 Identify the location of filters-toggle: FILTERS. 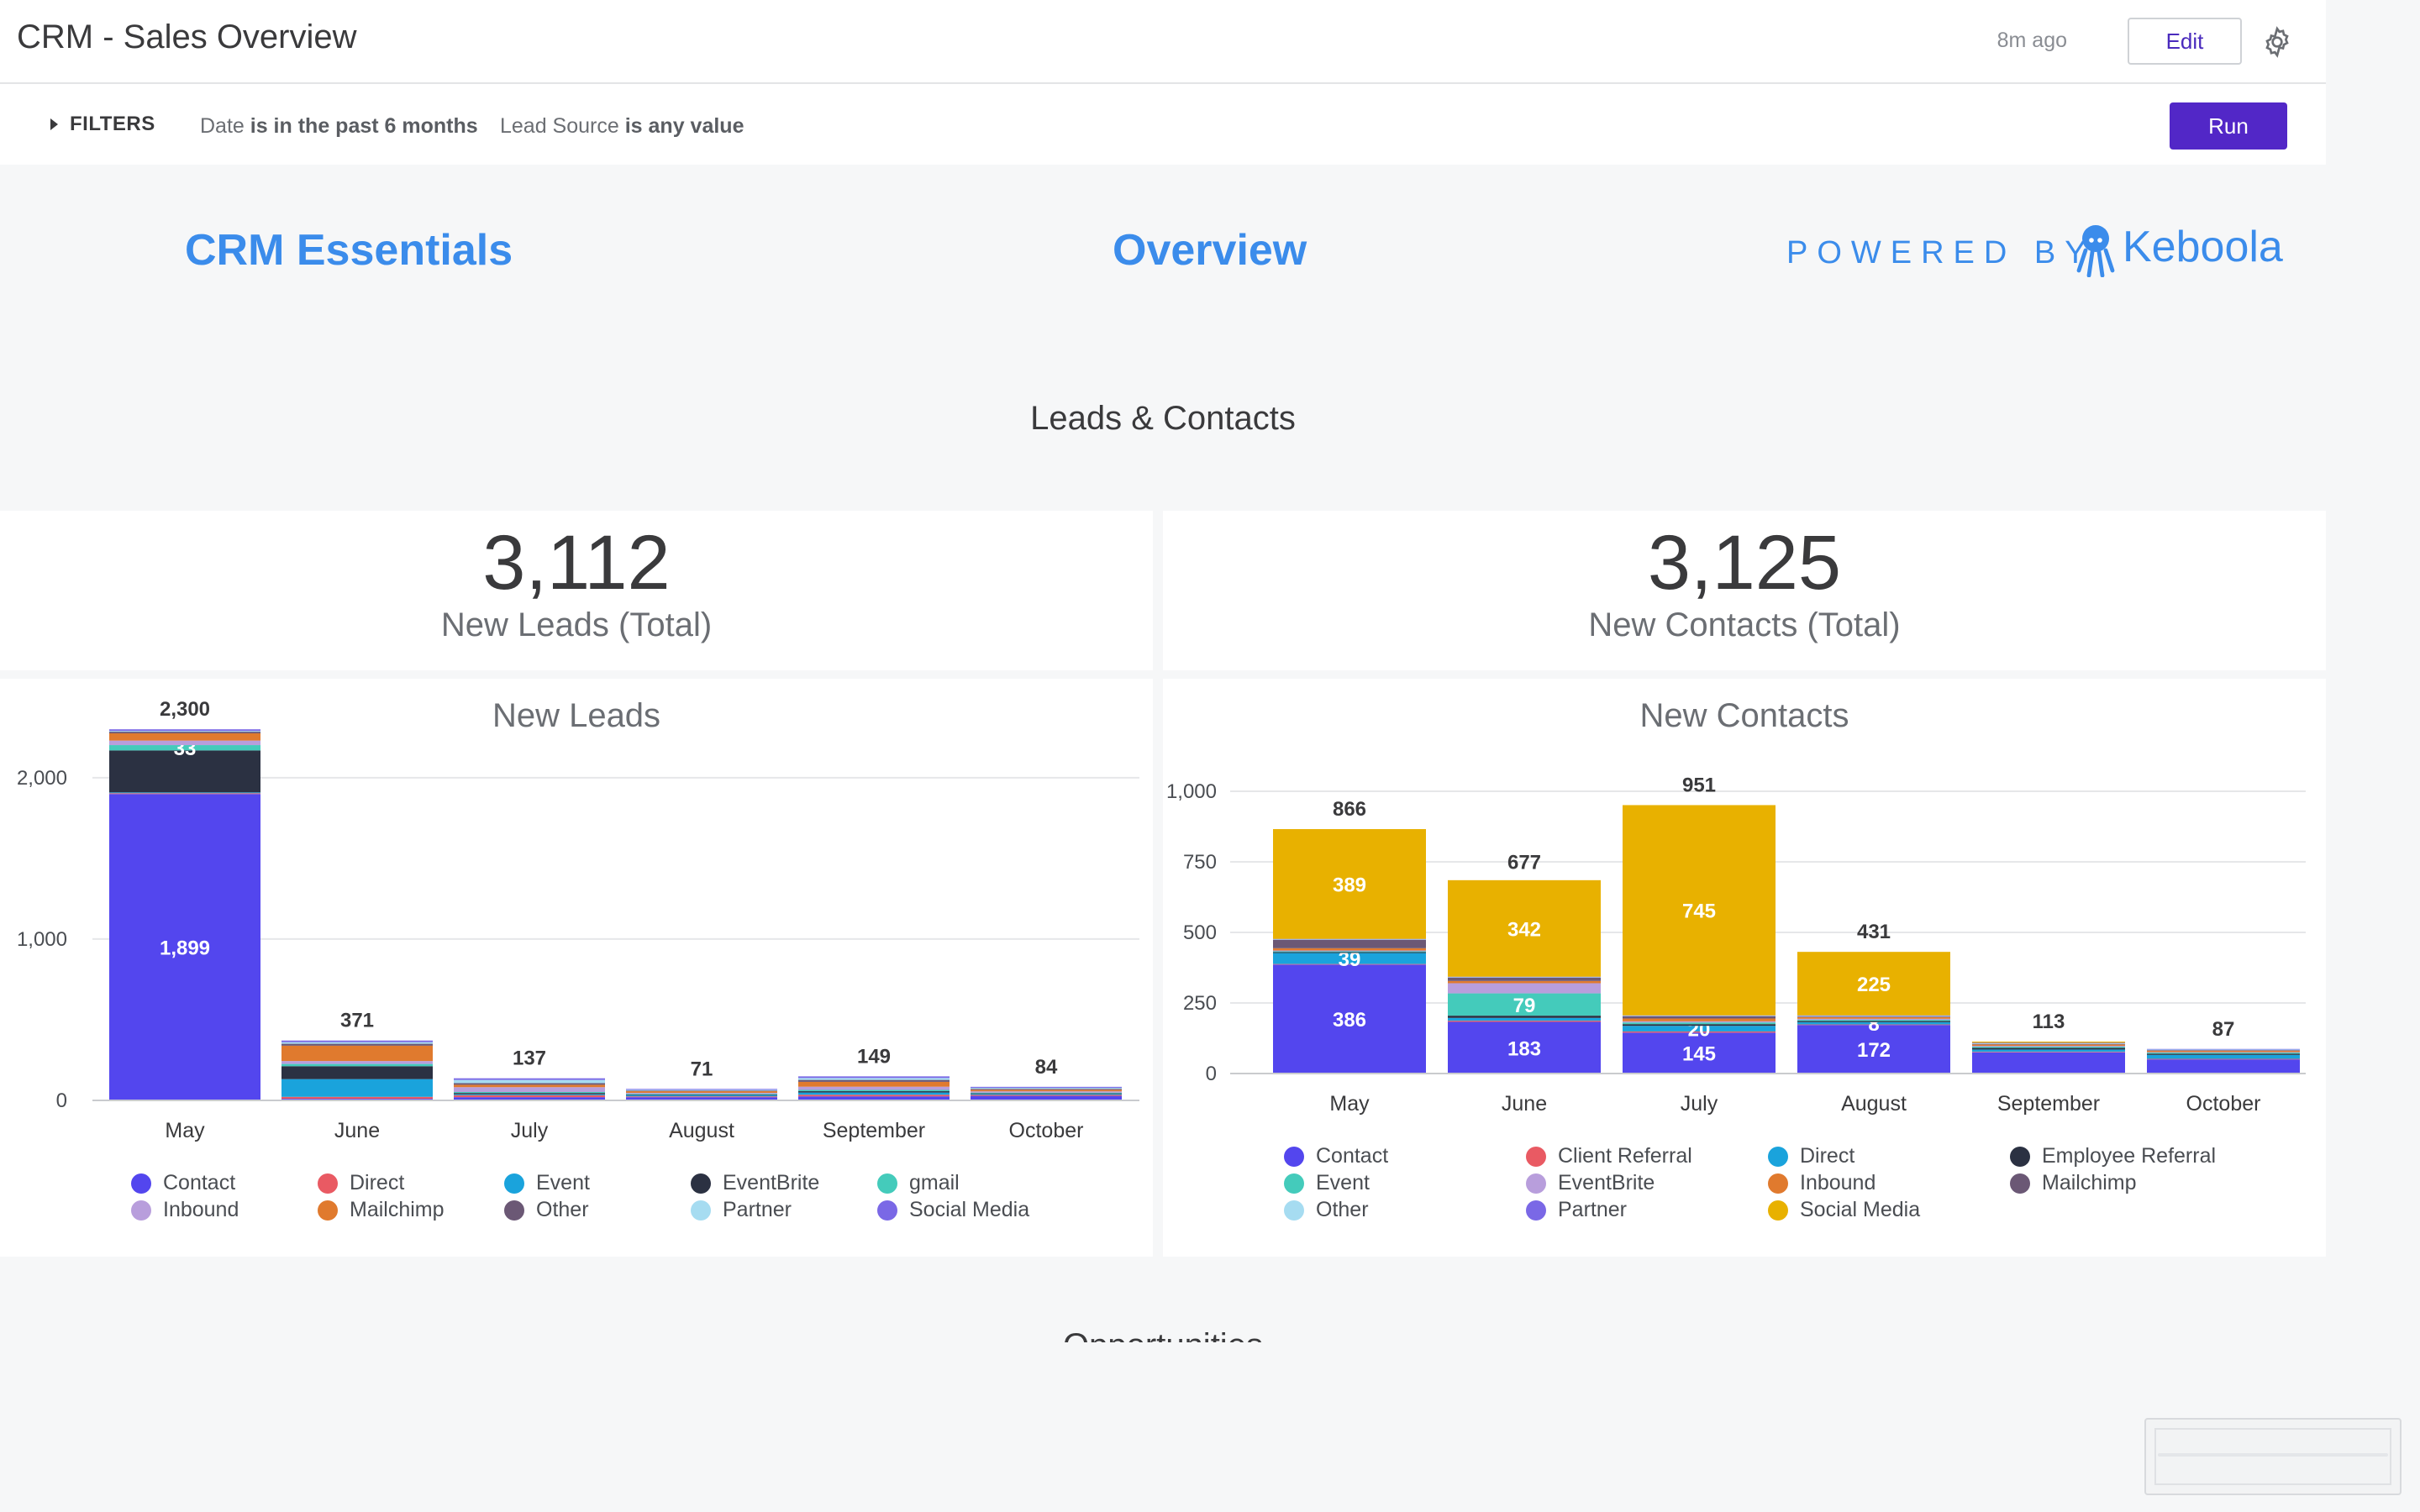
(102, 124).